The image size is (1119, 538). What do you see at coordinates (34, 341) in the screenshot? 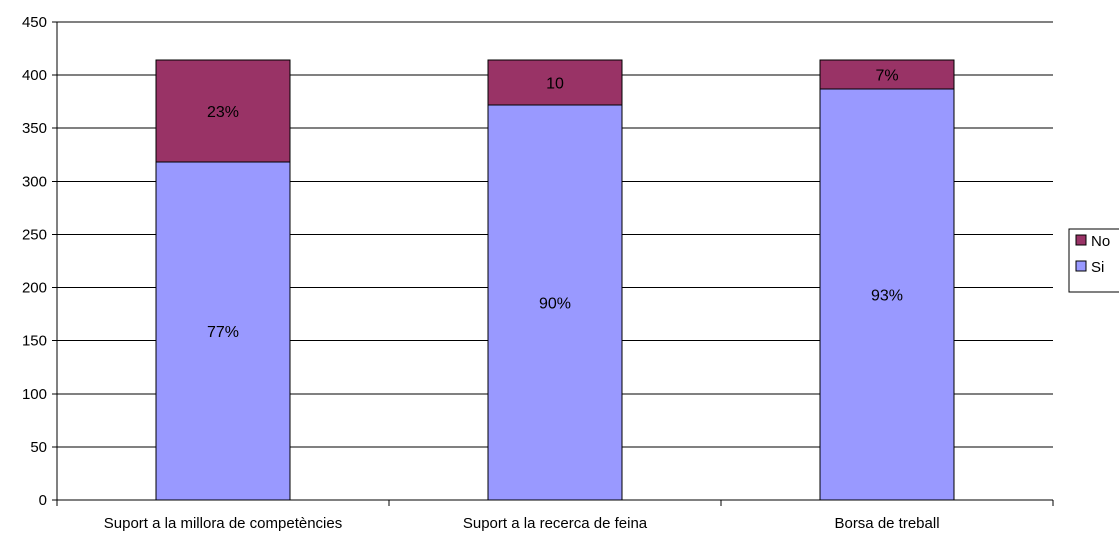
I see `y-tick-label: 150` at bounding box center [34, 341].